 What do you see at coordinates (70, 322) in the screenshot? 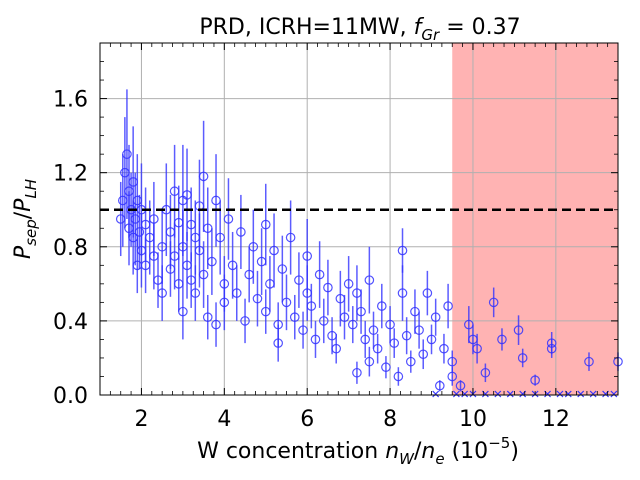
I see `y-tick-label: 0.4` at bounding box center [70, 322].